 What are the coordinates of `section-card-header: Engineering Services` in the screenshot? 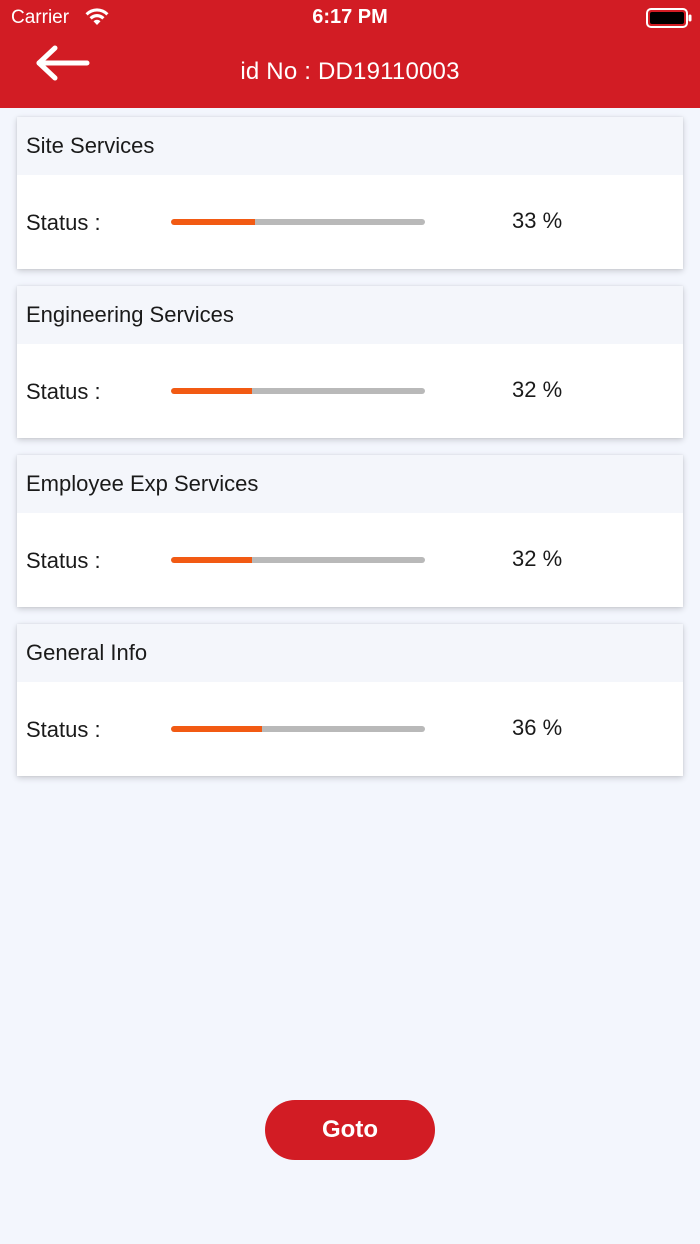 It's located at (350, 315).